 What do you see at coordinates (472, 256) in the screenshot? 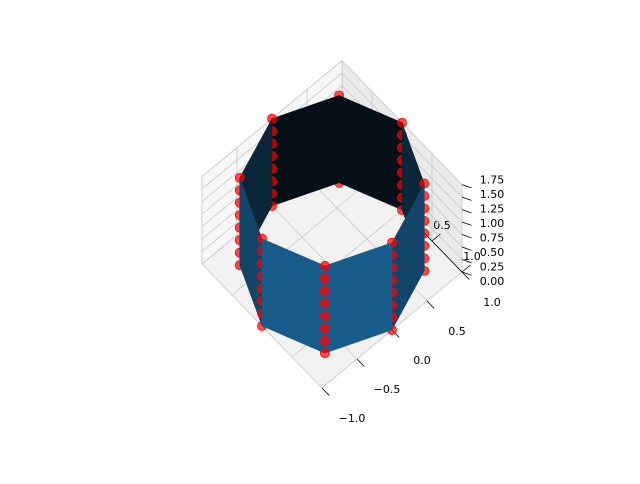
I see `x-tick-label: 1.0` at bounding box center [472, 256].